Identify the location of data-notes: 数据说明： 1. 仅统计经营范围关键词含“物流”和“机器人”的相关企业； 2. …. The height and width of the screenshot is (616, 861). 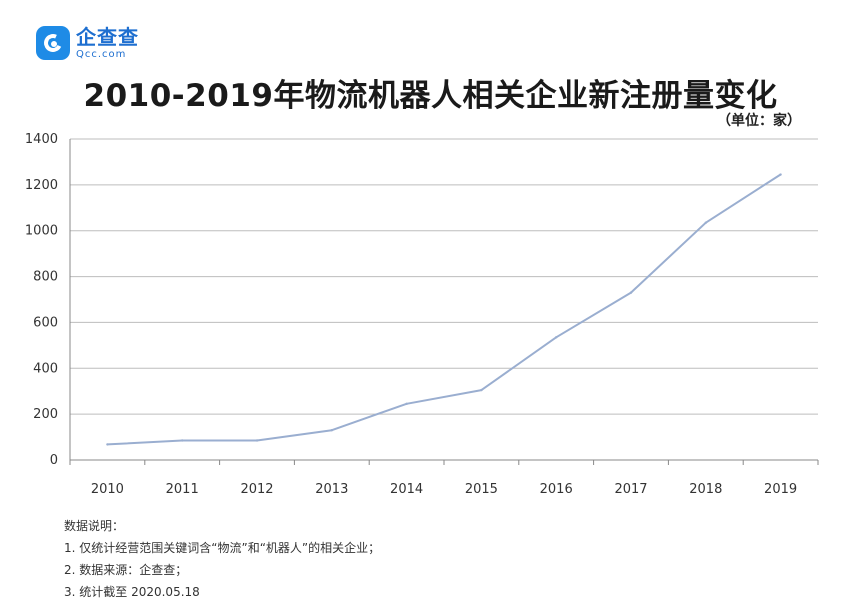
(222, 559).